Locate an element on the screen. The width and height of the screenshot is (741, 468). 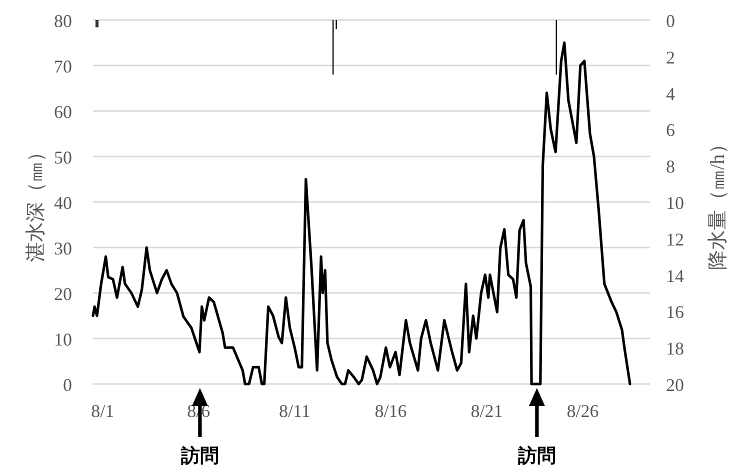
y2-tick-label: 2 is located at coordinates (670, 57).